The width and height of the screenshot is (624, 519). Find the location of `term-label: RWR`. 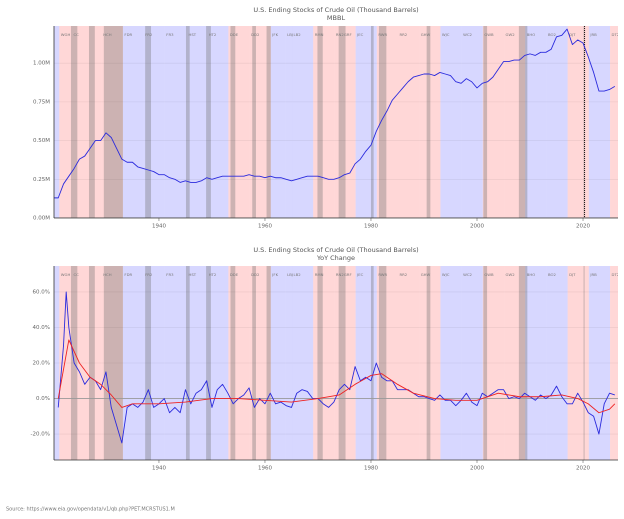

term-label: RWR is located at coordinates (382, 34).